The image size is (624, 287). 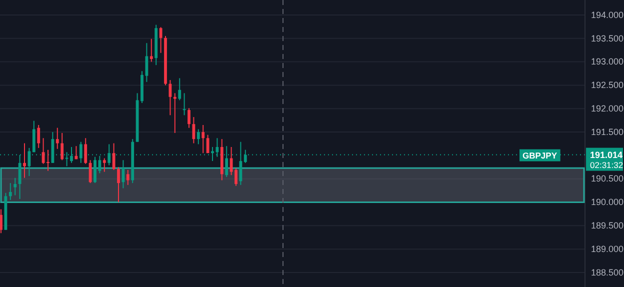 I want to click on y-tick-label: 192.000, so click(x=607, y=109).